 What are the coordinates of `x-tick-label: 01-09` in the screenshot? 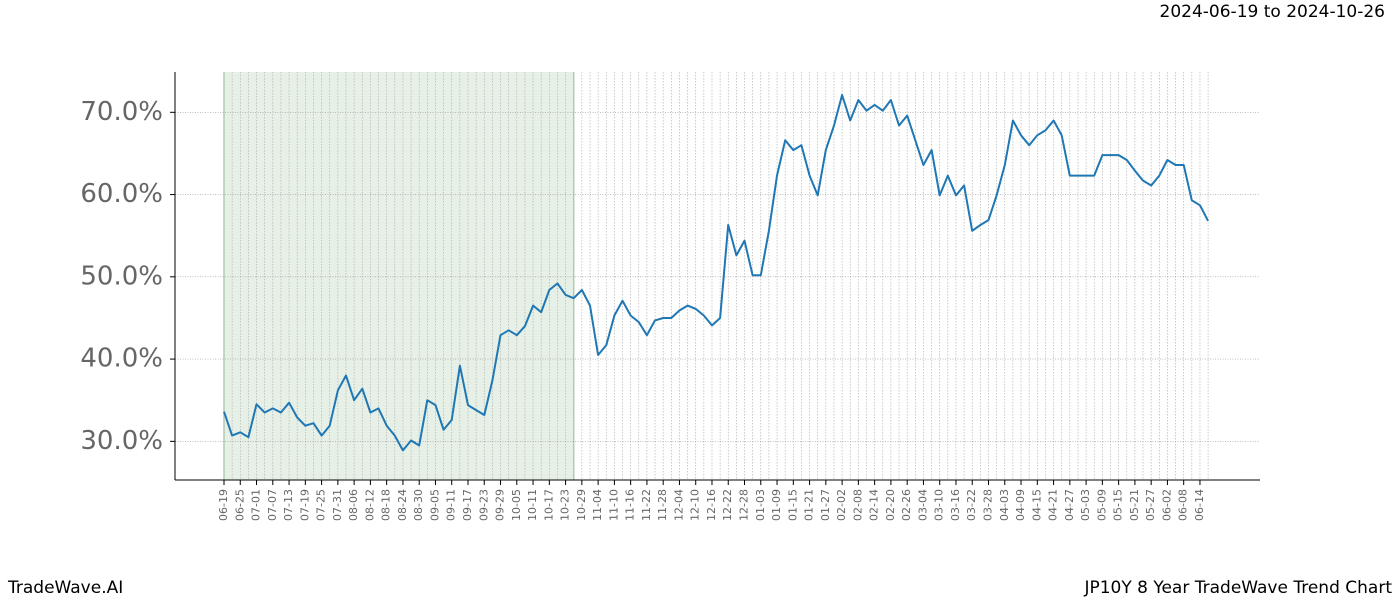 It's located at (776, 505).